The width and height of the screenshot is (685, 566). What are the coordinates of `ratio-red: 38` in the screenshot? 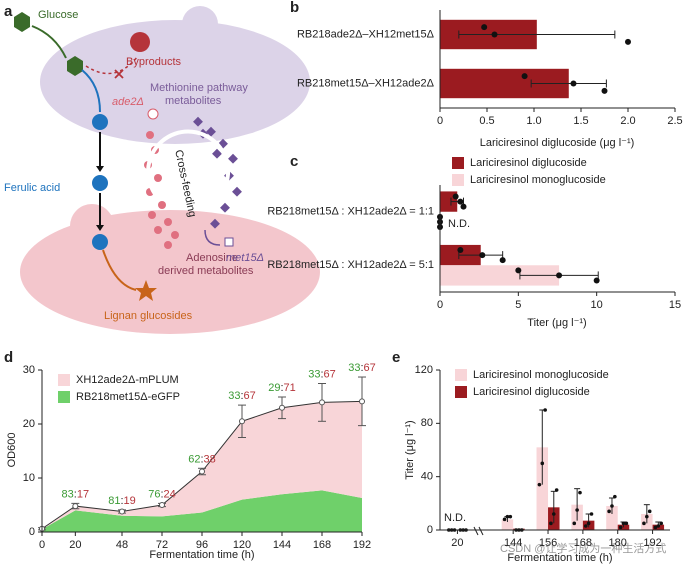 It's located at (210, 459).